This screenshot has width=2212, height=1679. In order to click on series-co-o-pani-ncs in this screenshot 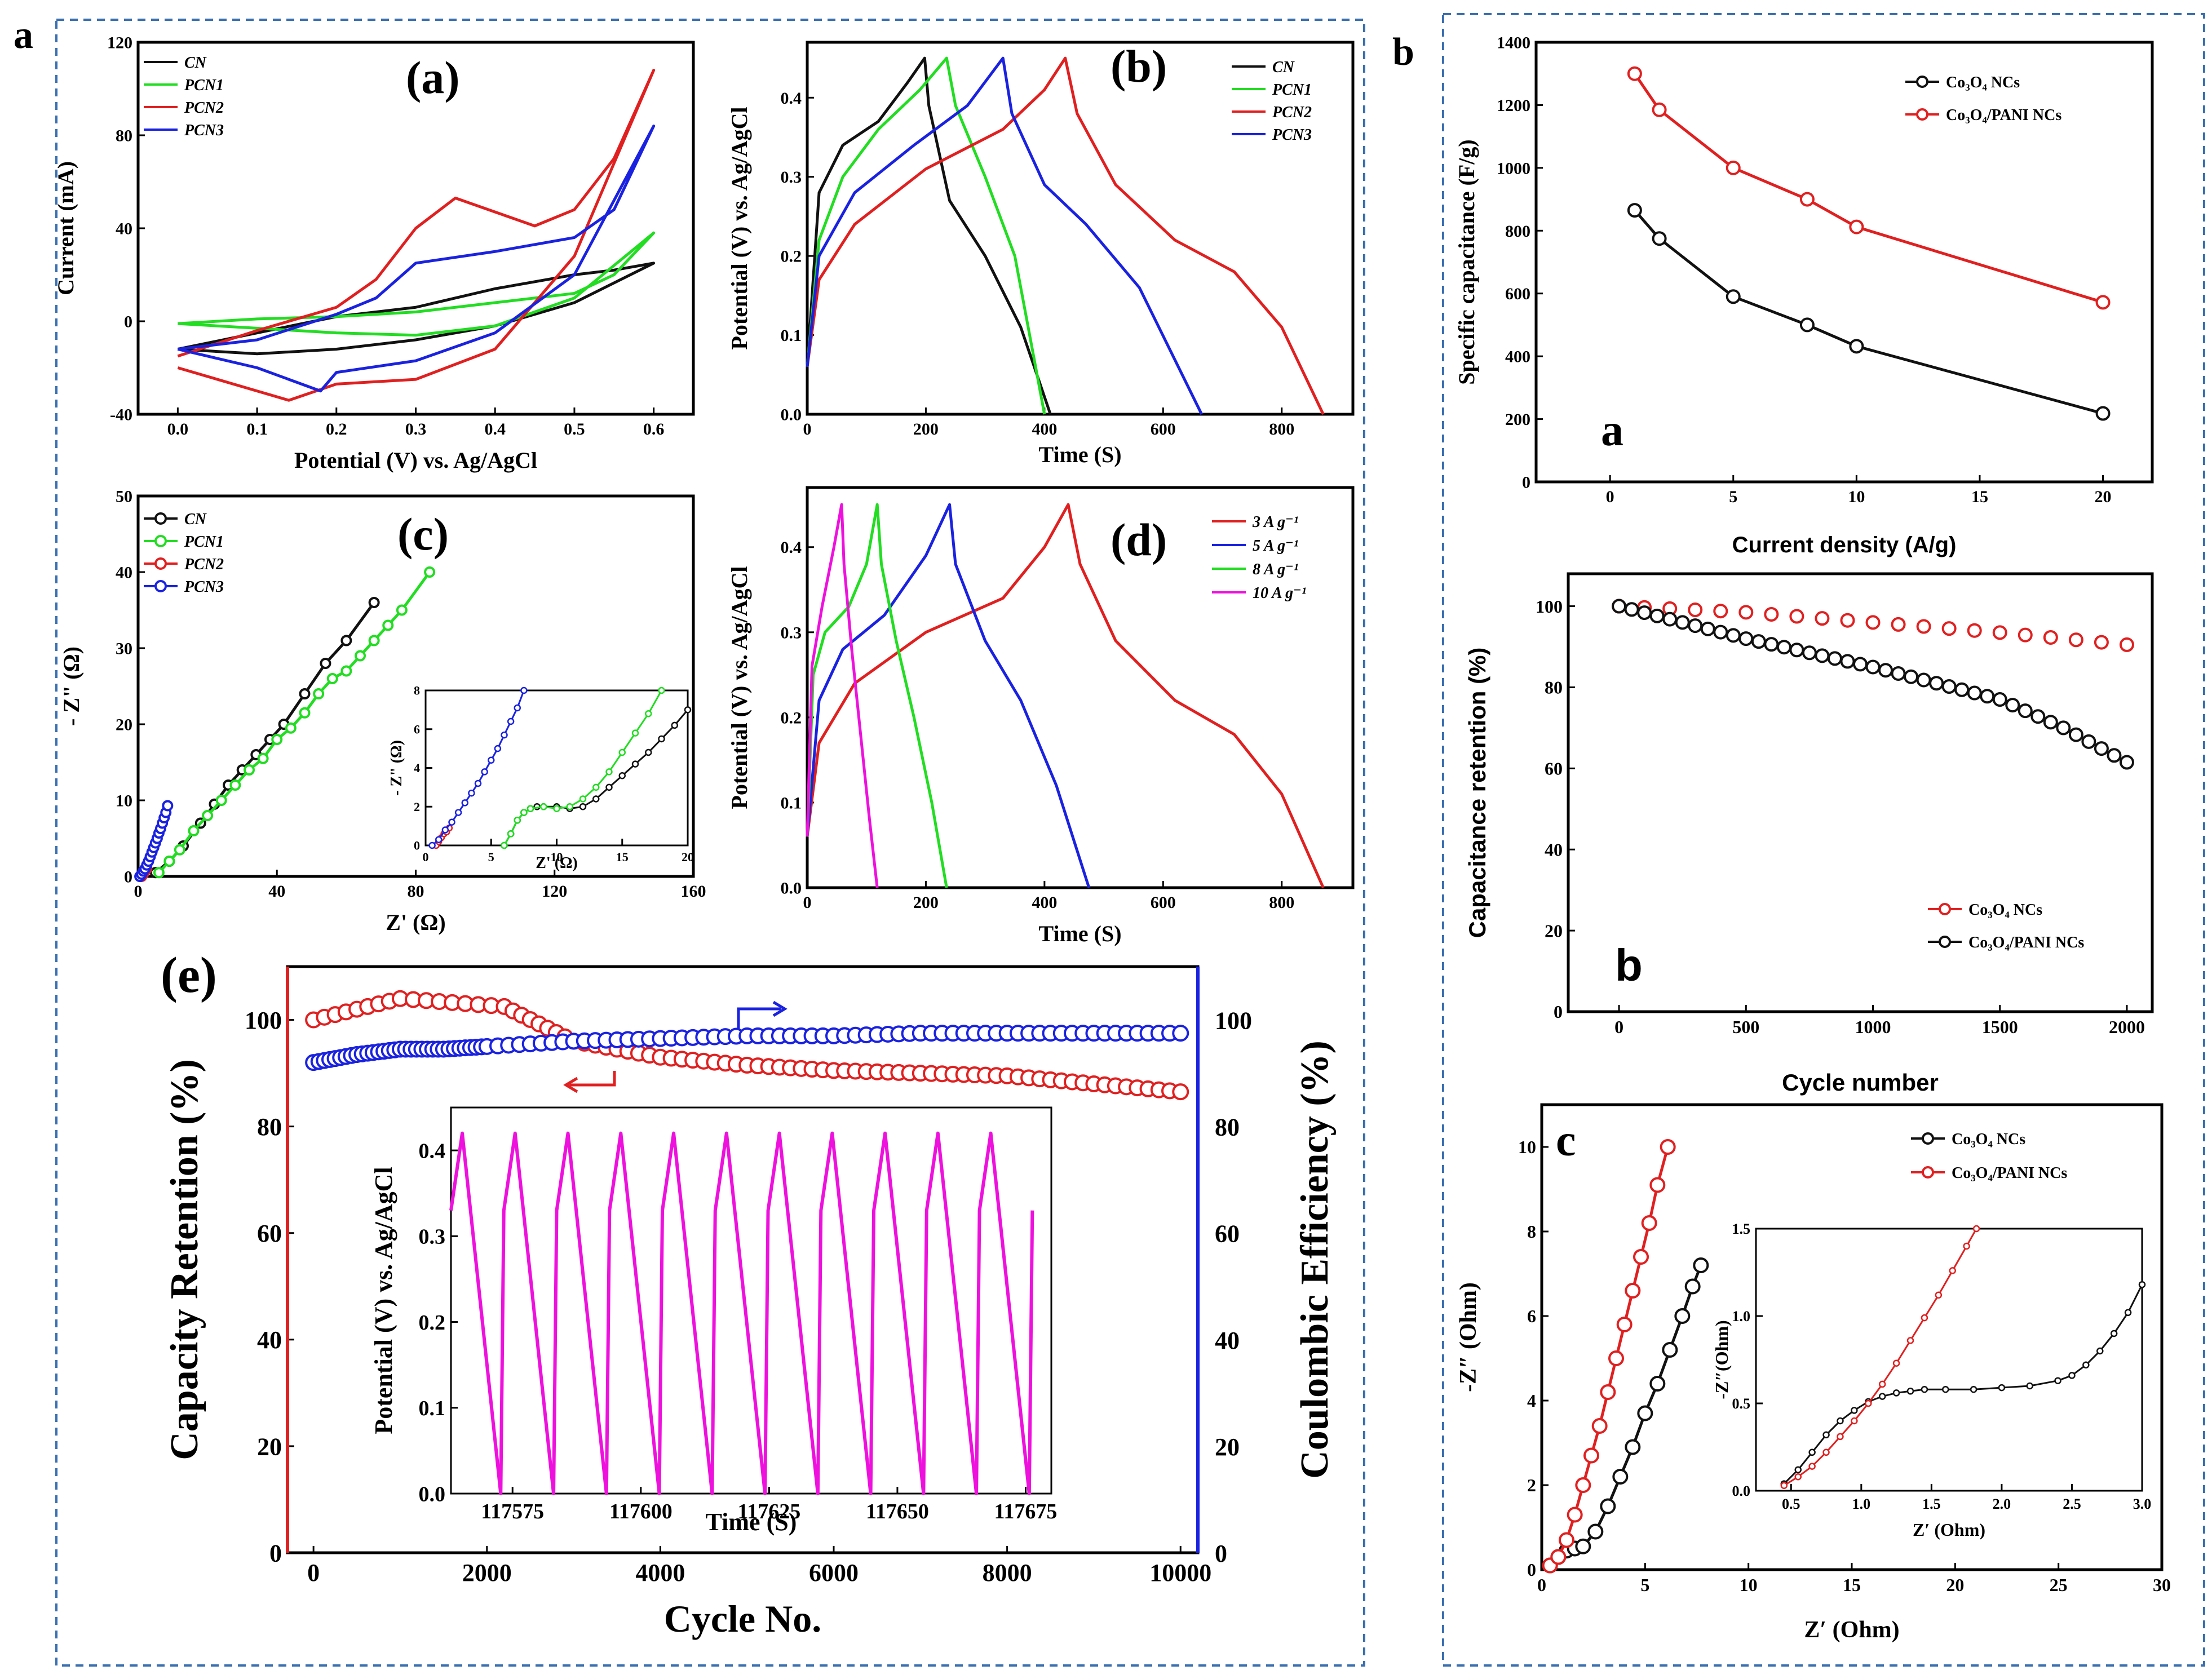, I will do `click(1873, 685)`.